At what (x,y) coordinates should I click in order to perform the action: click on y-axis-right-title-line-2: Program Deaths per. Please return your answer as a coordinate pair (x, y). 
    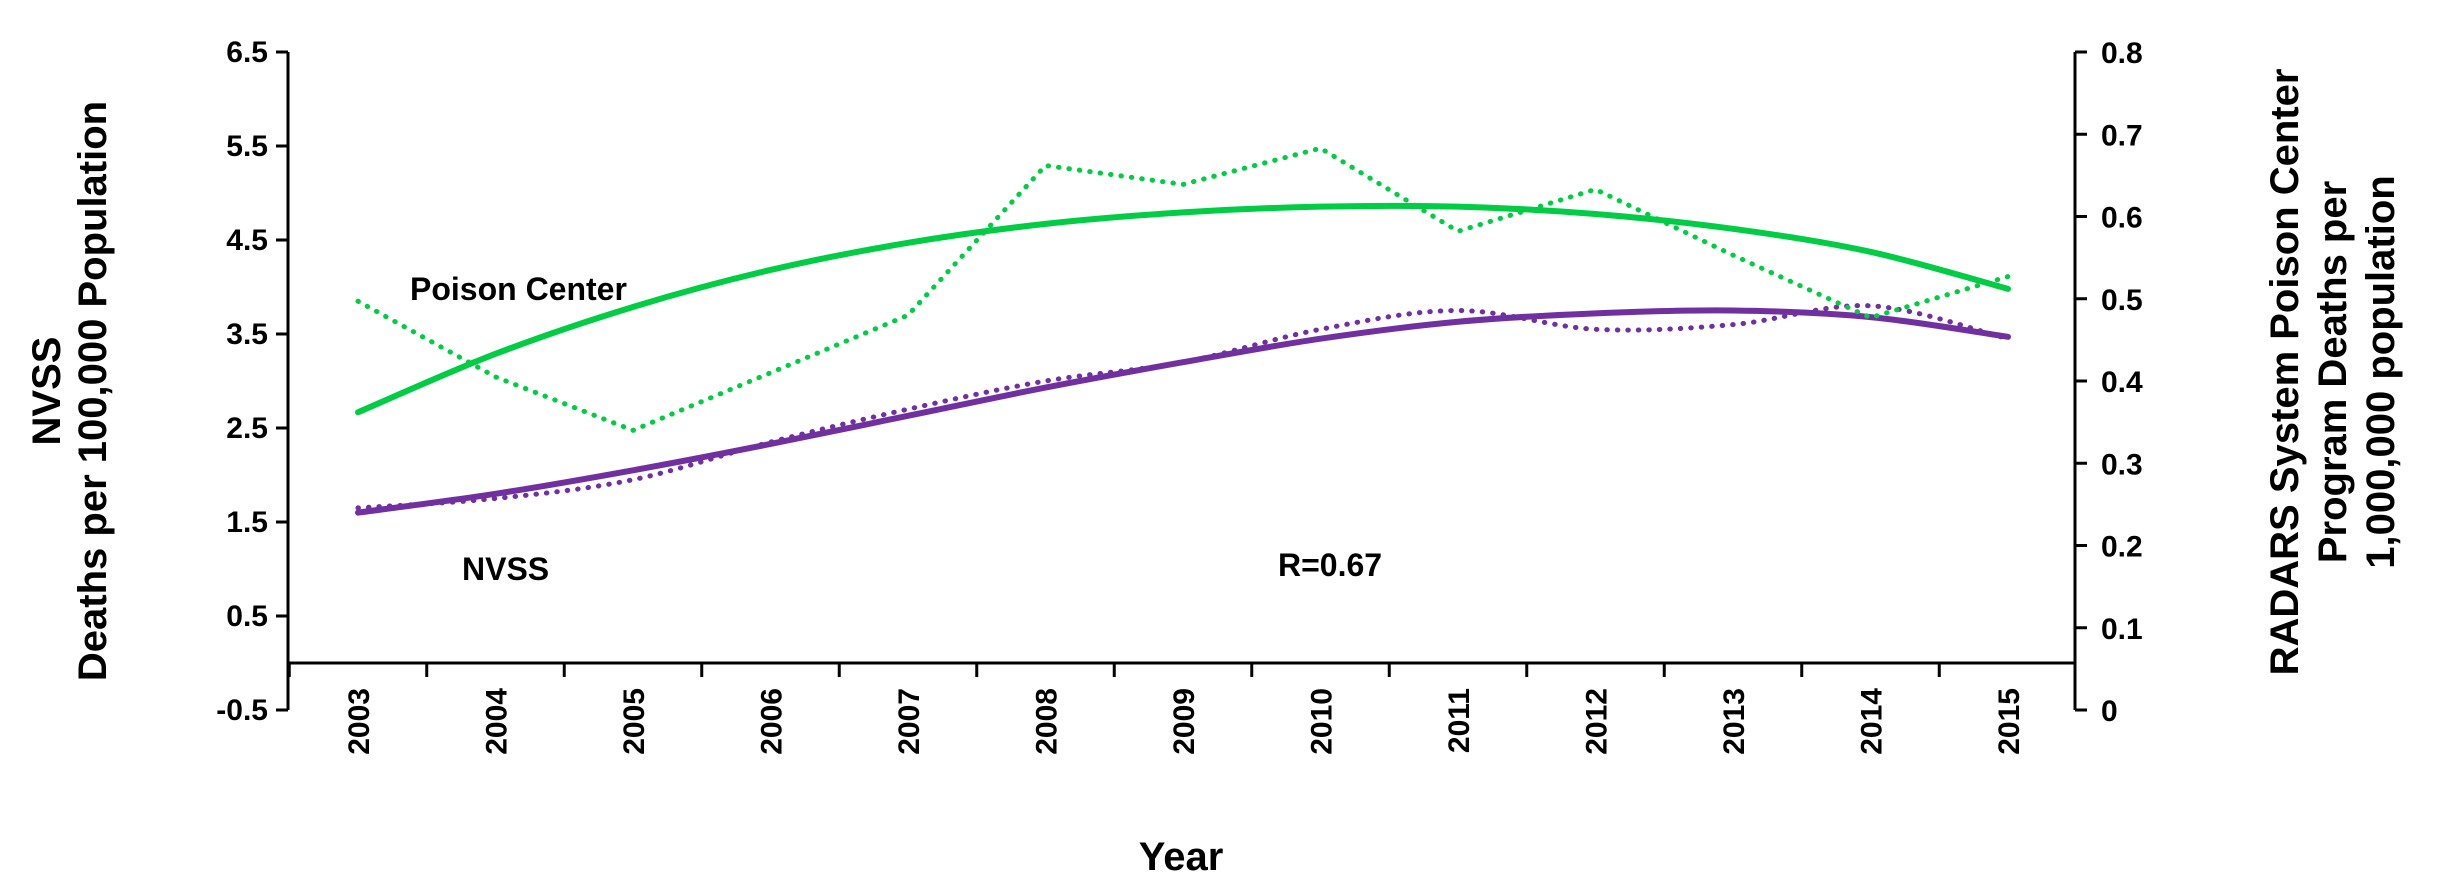
    Looking at the image, I should click on (2333, 372).